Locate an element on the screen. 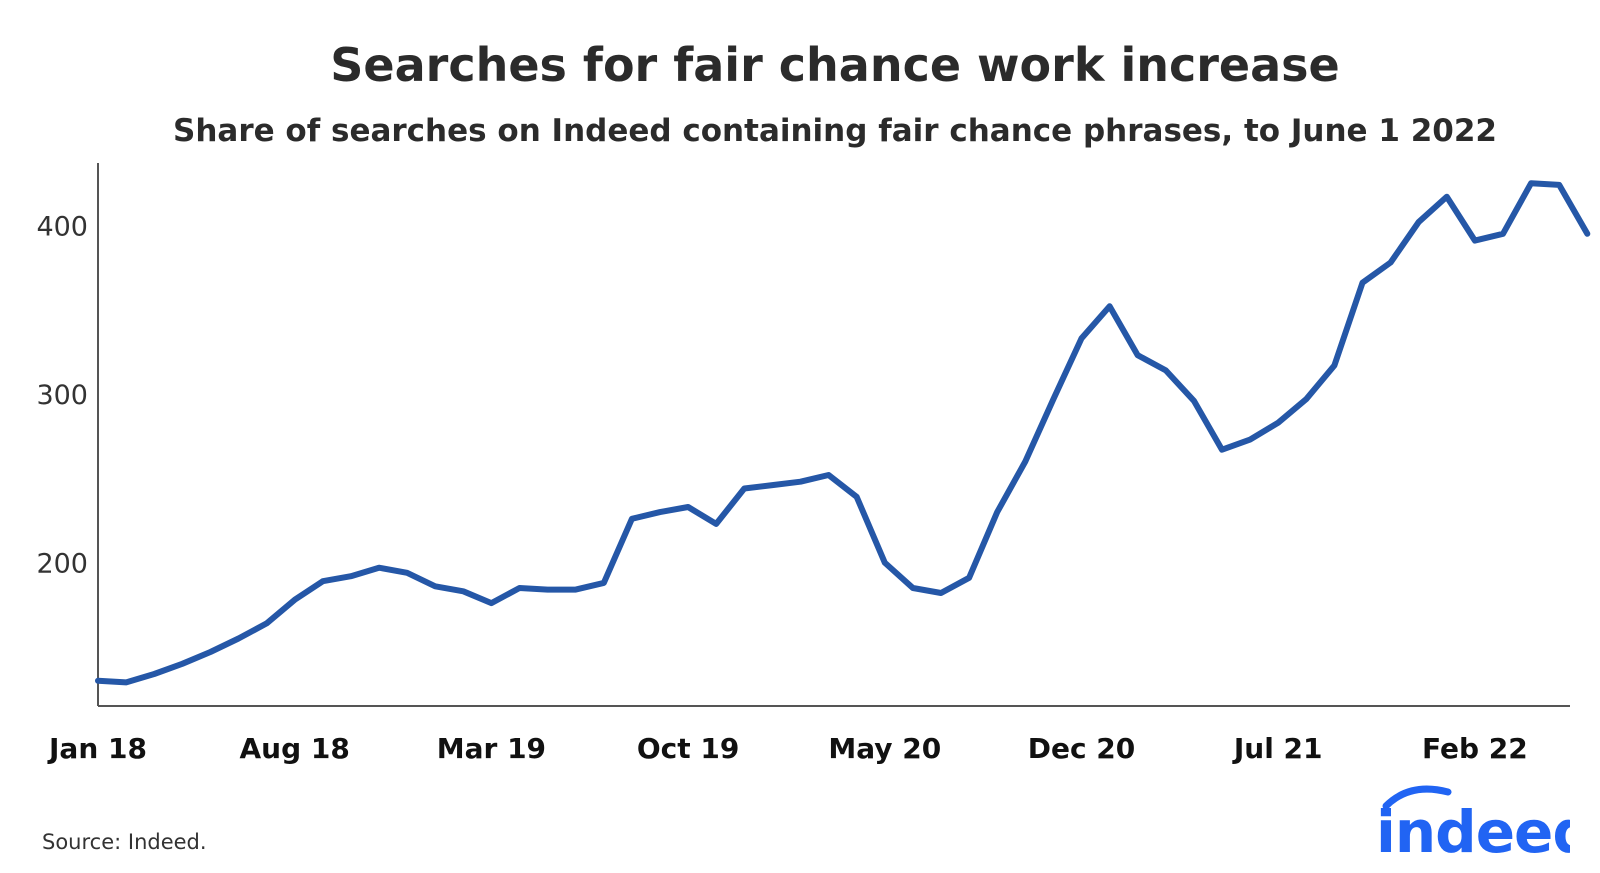  chart-title: Searches for fair chance work increase is located at coordinates (835, 65).